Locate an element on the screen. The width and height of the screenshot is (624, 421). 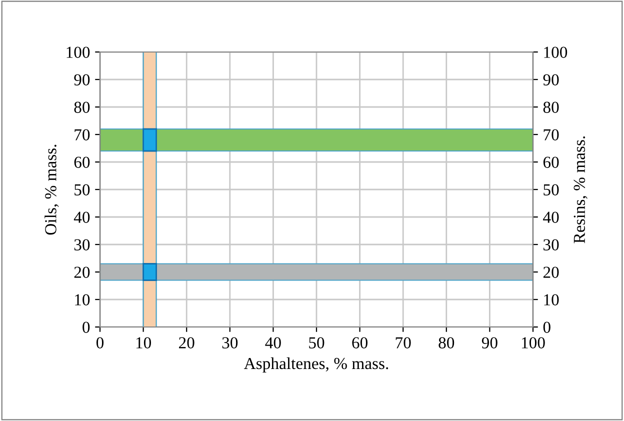
y2-tick-label: 40 is located at coordinates (551, 217).